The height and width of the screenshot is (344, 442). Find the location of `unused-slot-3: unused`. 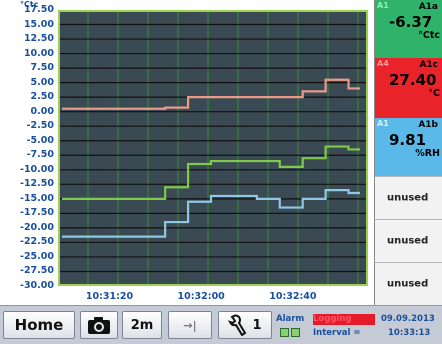

unused-slot-3: unused is located at coordinates (408, 283).